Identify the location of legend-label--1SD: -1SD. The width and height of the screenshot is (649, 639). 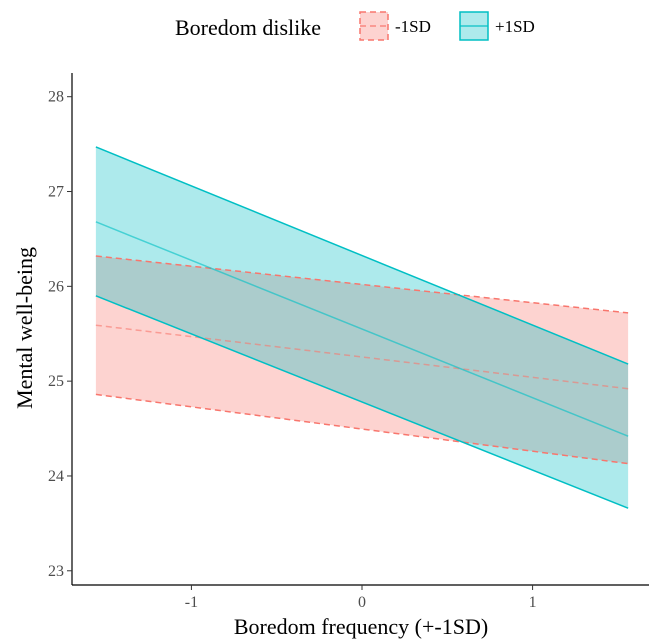
(413, 26).